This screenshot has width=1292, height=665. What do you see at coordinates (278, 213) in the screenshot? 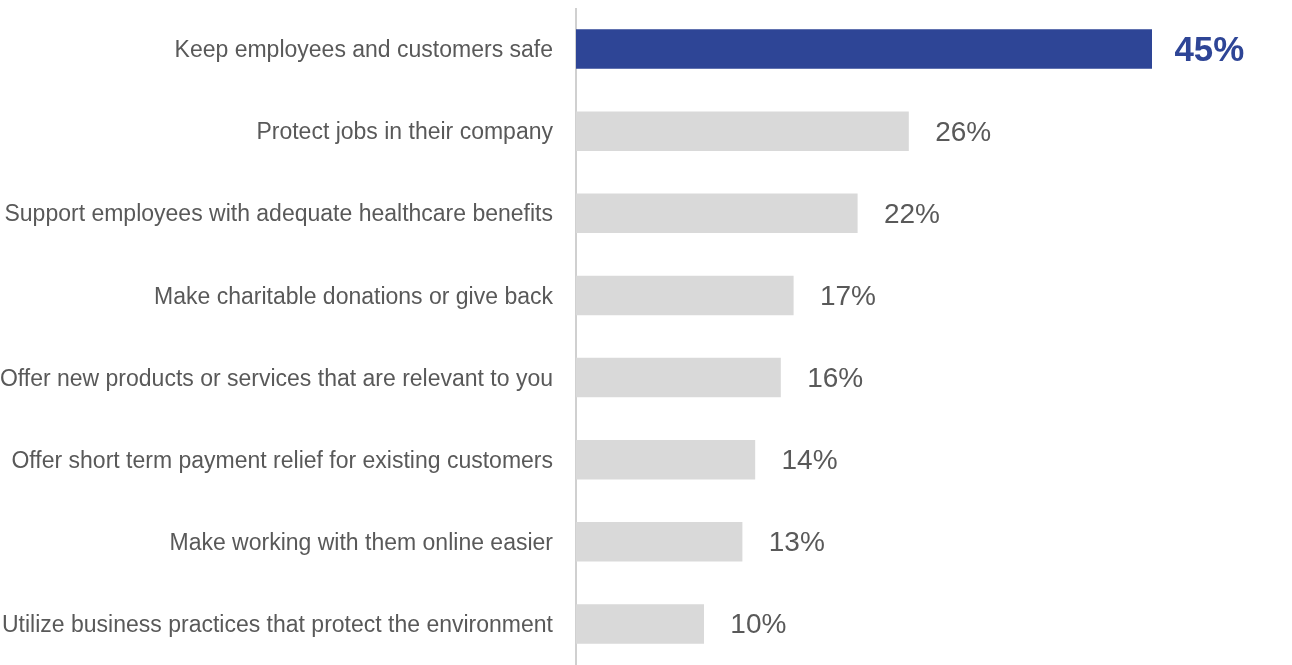
I see `y-tick-label: Support employees with adequate healthcare benefits` at bounding box center [278, 213].